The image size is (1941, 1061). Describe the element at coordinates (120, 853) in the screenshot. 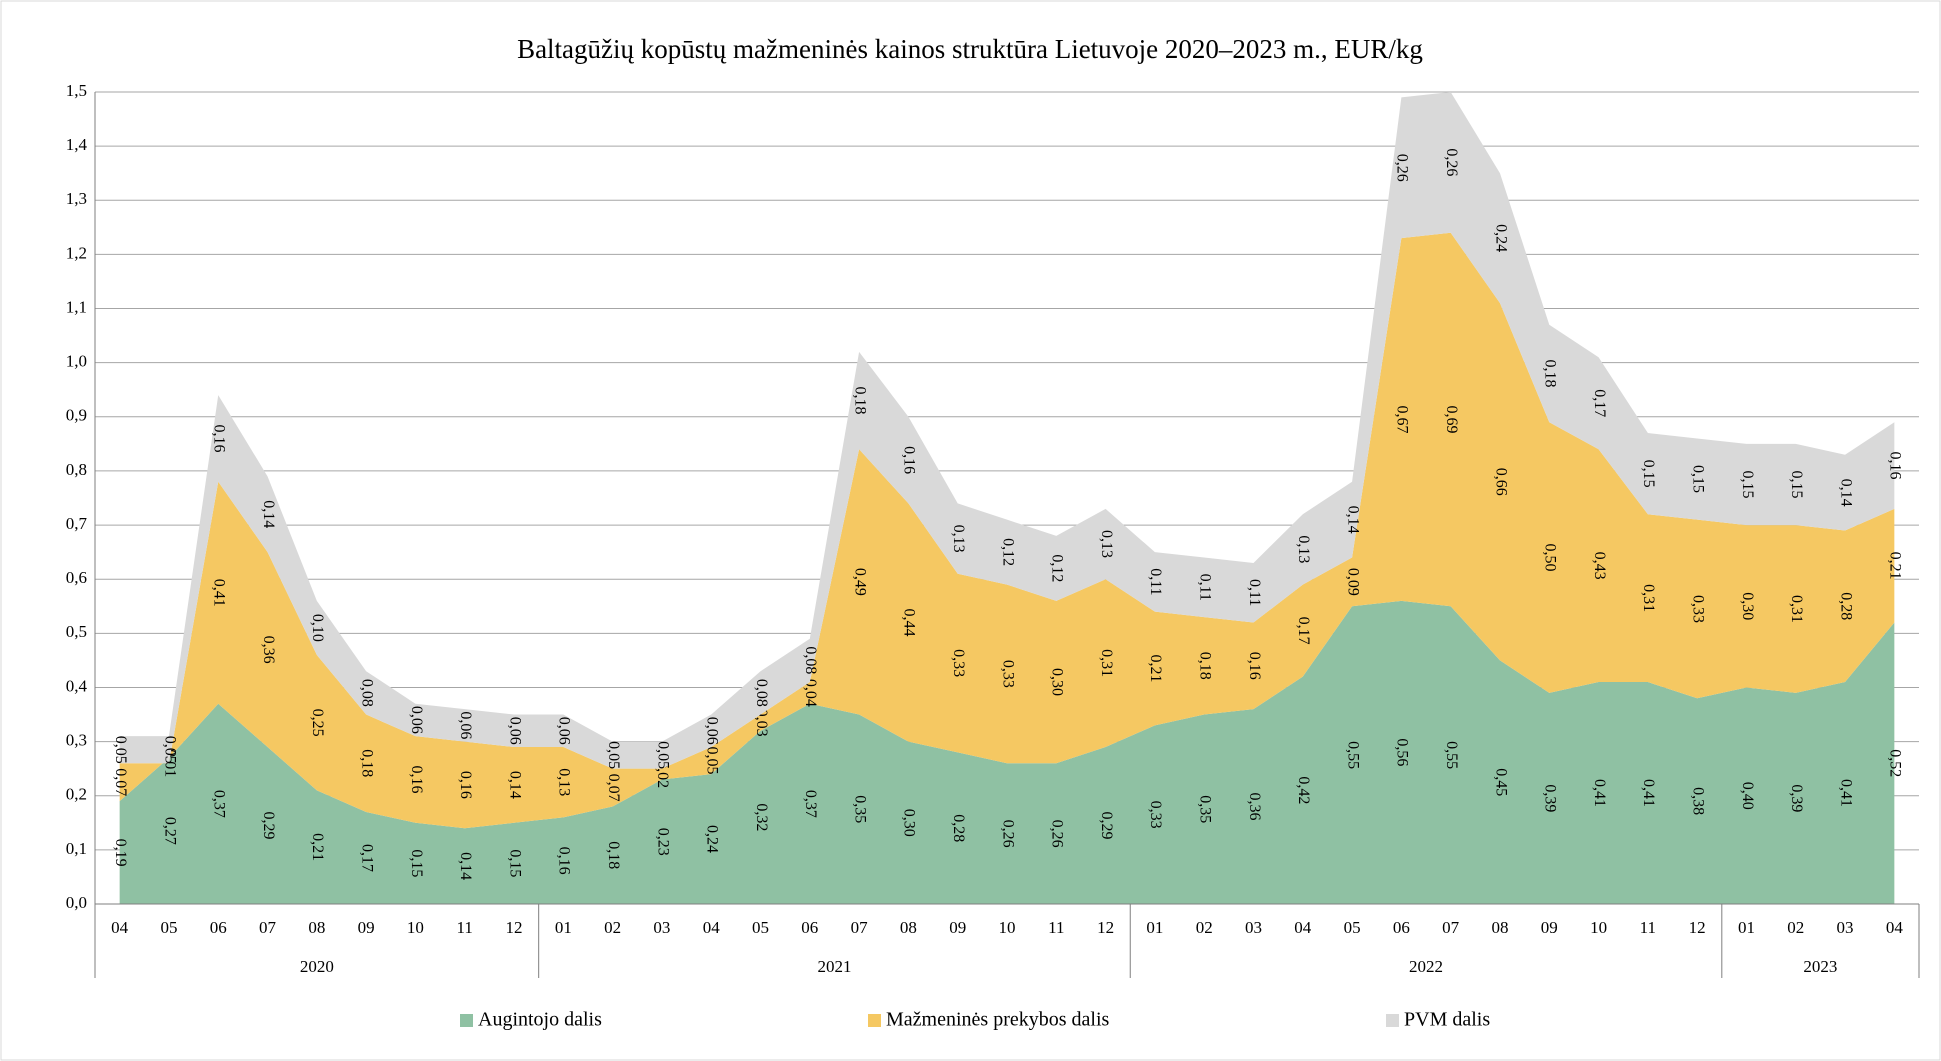

I see `data-label: 0,19` at that location.